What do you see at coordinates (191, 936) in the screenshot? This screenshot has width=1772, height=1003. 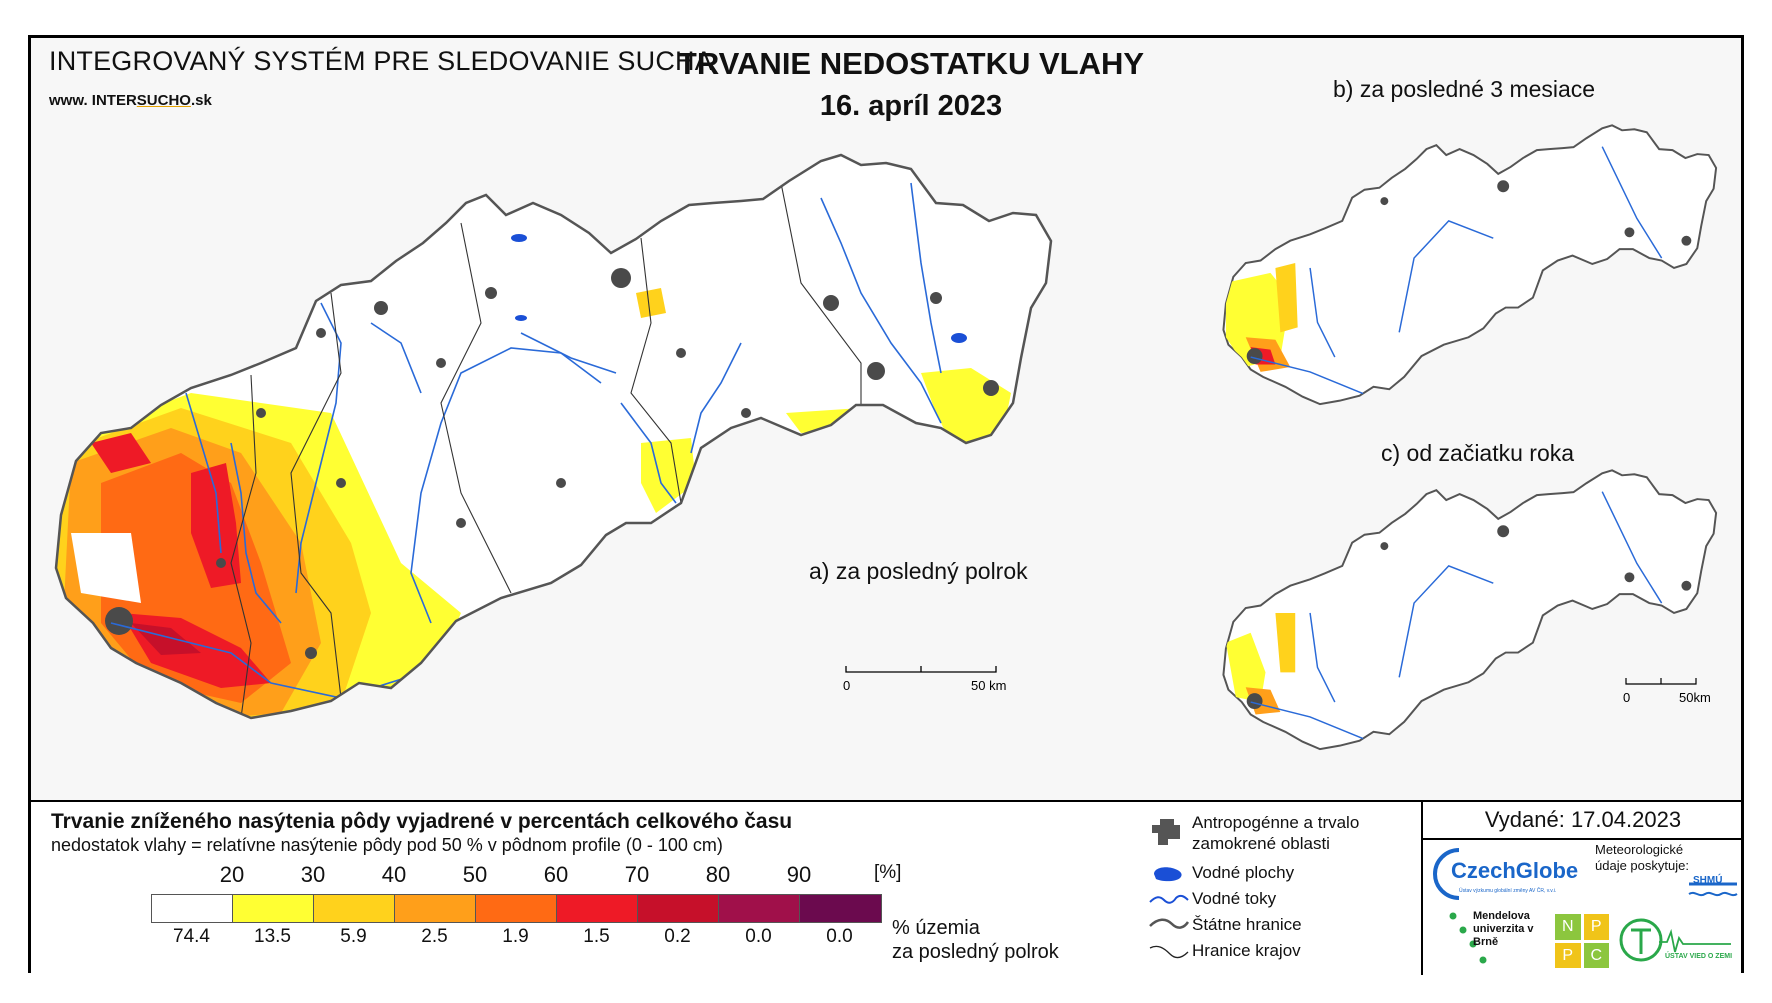 I see `area-percentage: 74.4` at bounding box center [191, 936].